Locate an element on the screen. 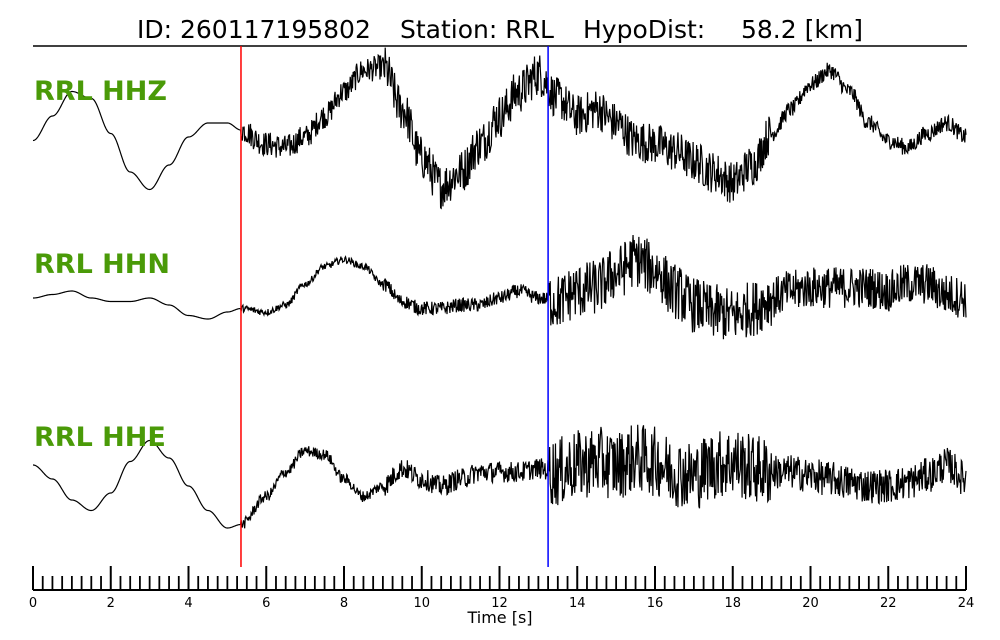 This screenshot has height=640, width=1000. trace-label-hhz: RRL HHZ is located at coordinates (100, 91).